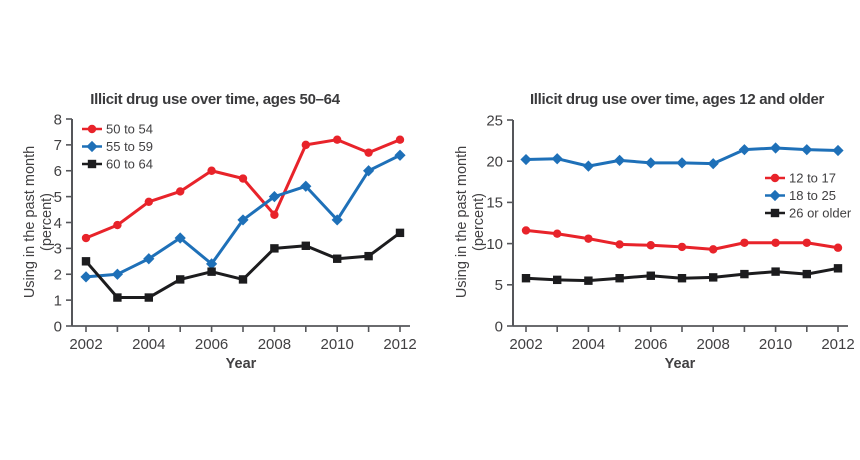 This screenshot has width=860, height=460. I want to click on y-tick-label: 6, so click(58, 171).